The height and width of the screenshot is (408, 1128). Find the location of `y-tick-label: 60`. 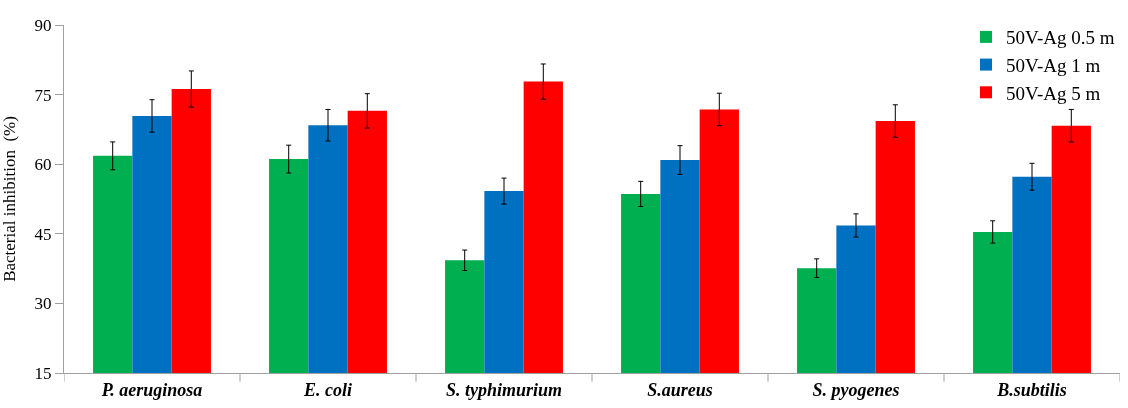

y-tick-label: 60 is located at coordinates (43, 165).